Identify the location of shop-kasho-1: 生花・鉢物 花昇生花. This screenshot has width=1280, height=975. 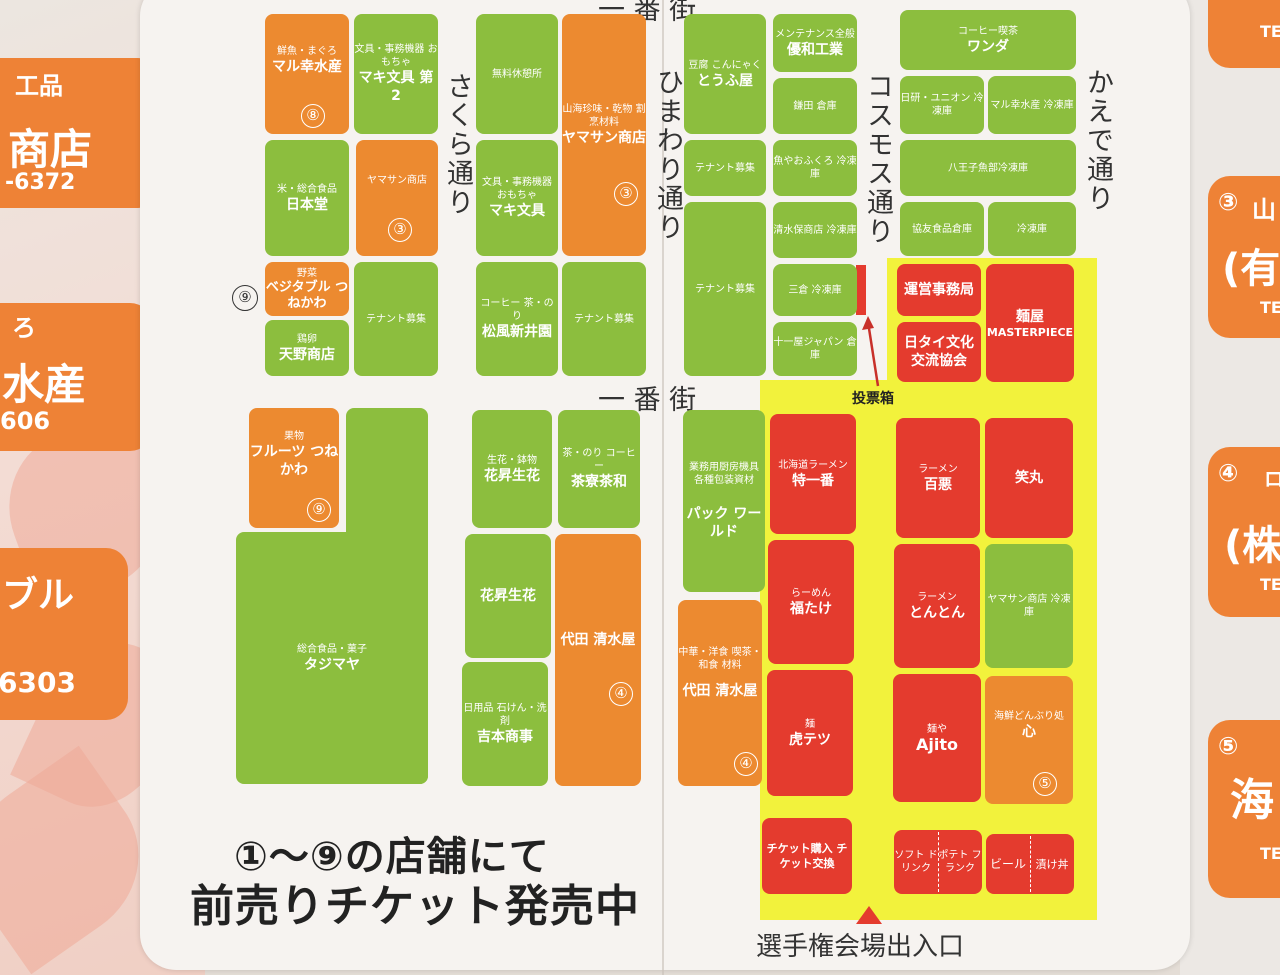
(512, 469).